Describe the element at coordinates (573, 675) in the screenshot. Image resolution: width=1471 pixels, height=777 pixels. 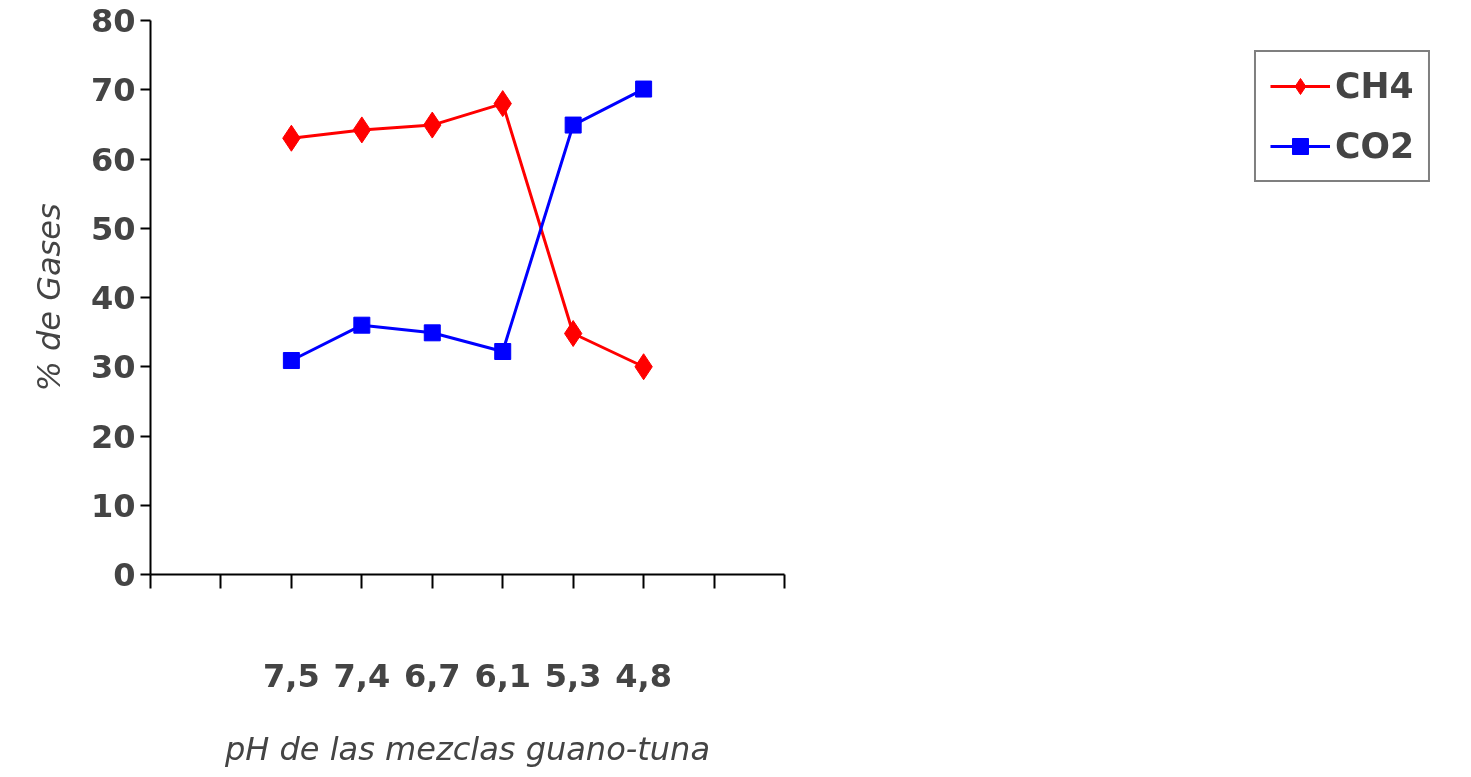
I see `x-tick-label: 5,3` at that location.